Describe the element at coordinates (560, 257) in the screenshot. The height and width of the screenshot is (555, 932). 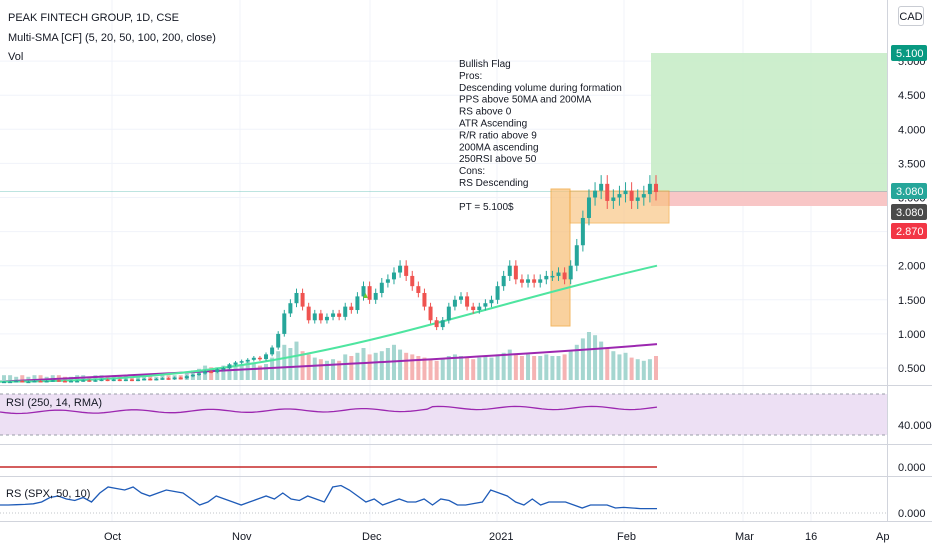
I see `flag-pole-box` at that location.